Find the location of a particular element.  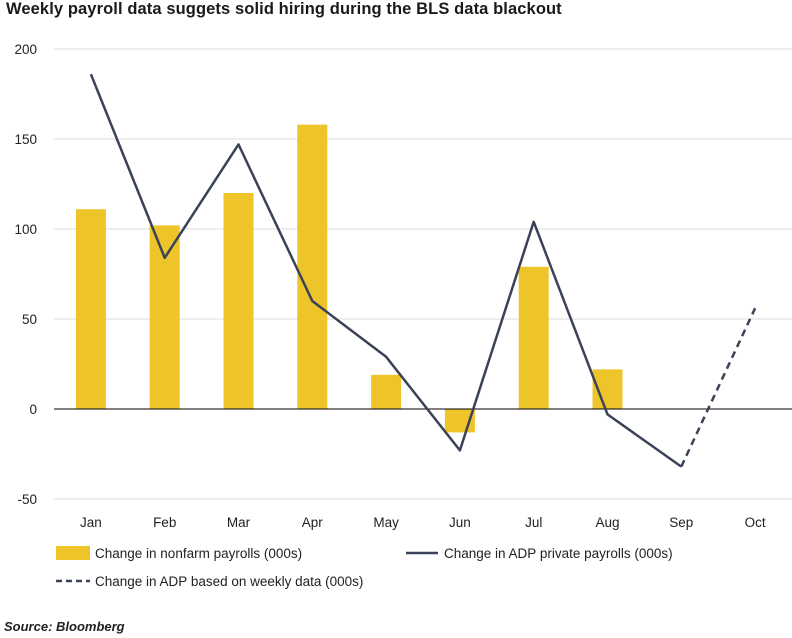

adp-weekly-line is located at coordinates (718, 387).